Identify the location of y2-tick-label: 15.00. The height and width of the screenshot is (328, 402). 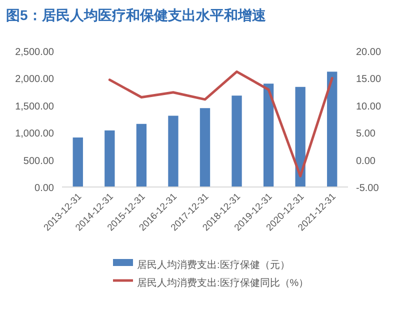
(369, 80).